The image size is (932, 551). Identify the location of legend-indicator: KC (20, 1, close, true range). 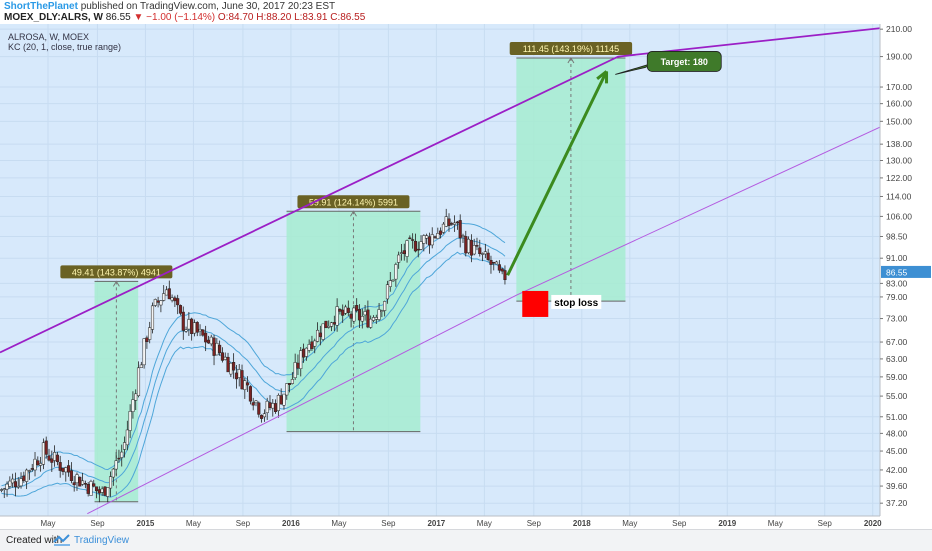
(64, 47).